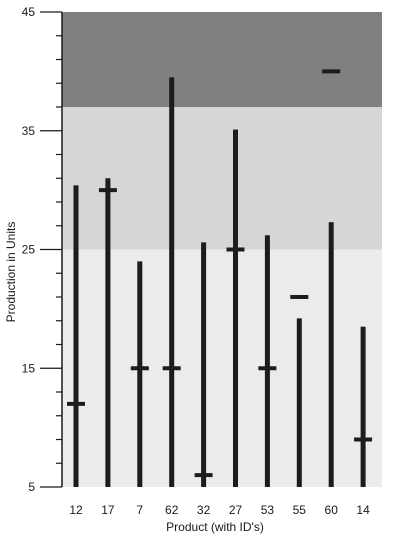 The height and width of the screenshot is (545, 420). Describe the element at coordinates (236, 510) in the screenshot. I see `x-tick-label: 27` at that location.